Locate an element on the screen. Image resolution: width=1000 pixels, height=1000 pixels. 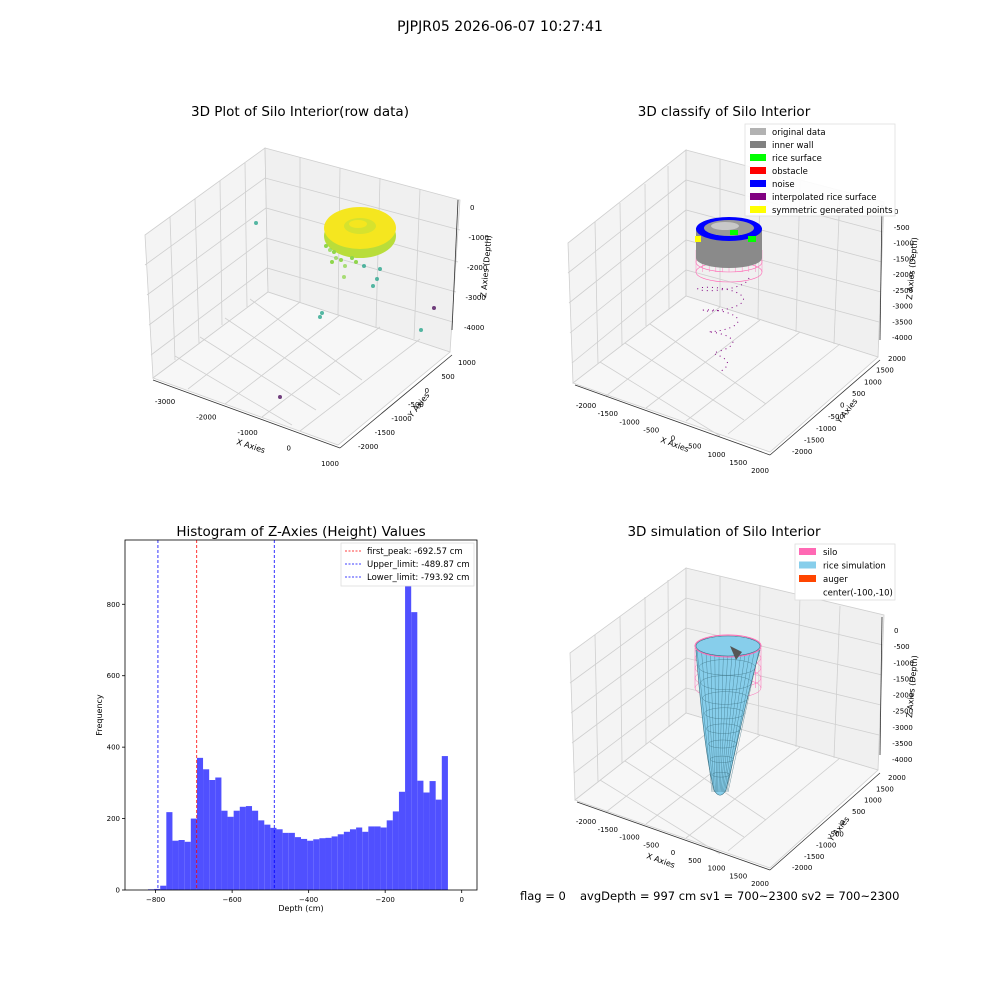
sim-zticks-label: -4000 is located at coordinates (902, 760).